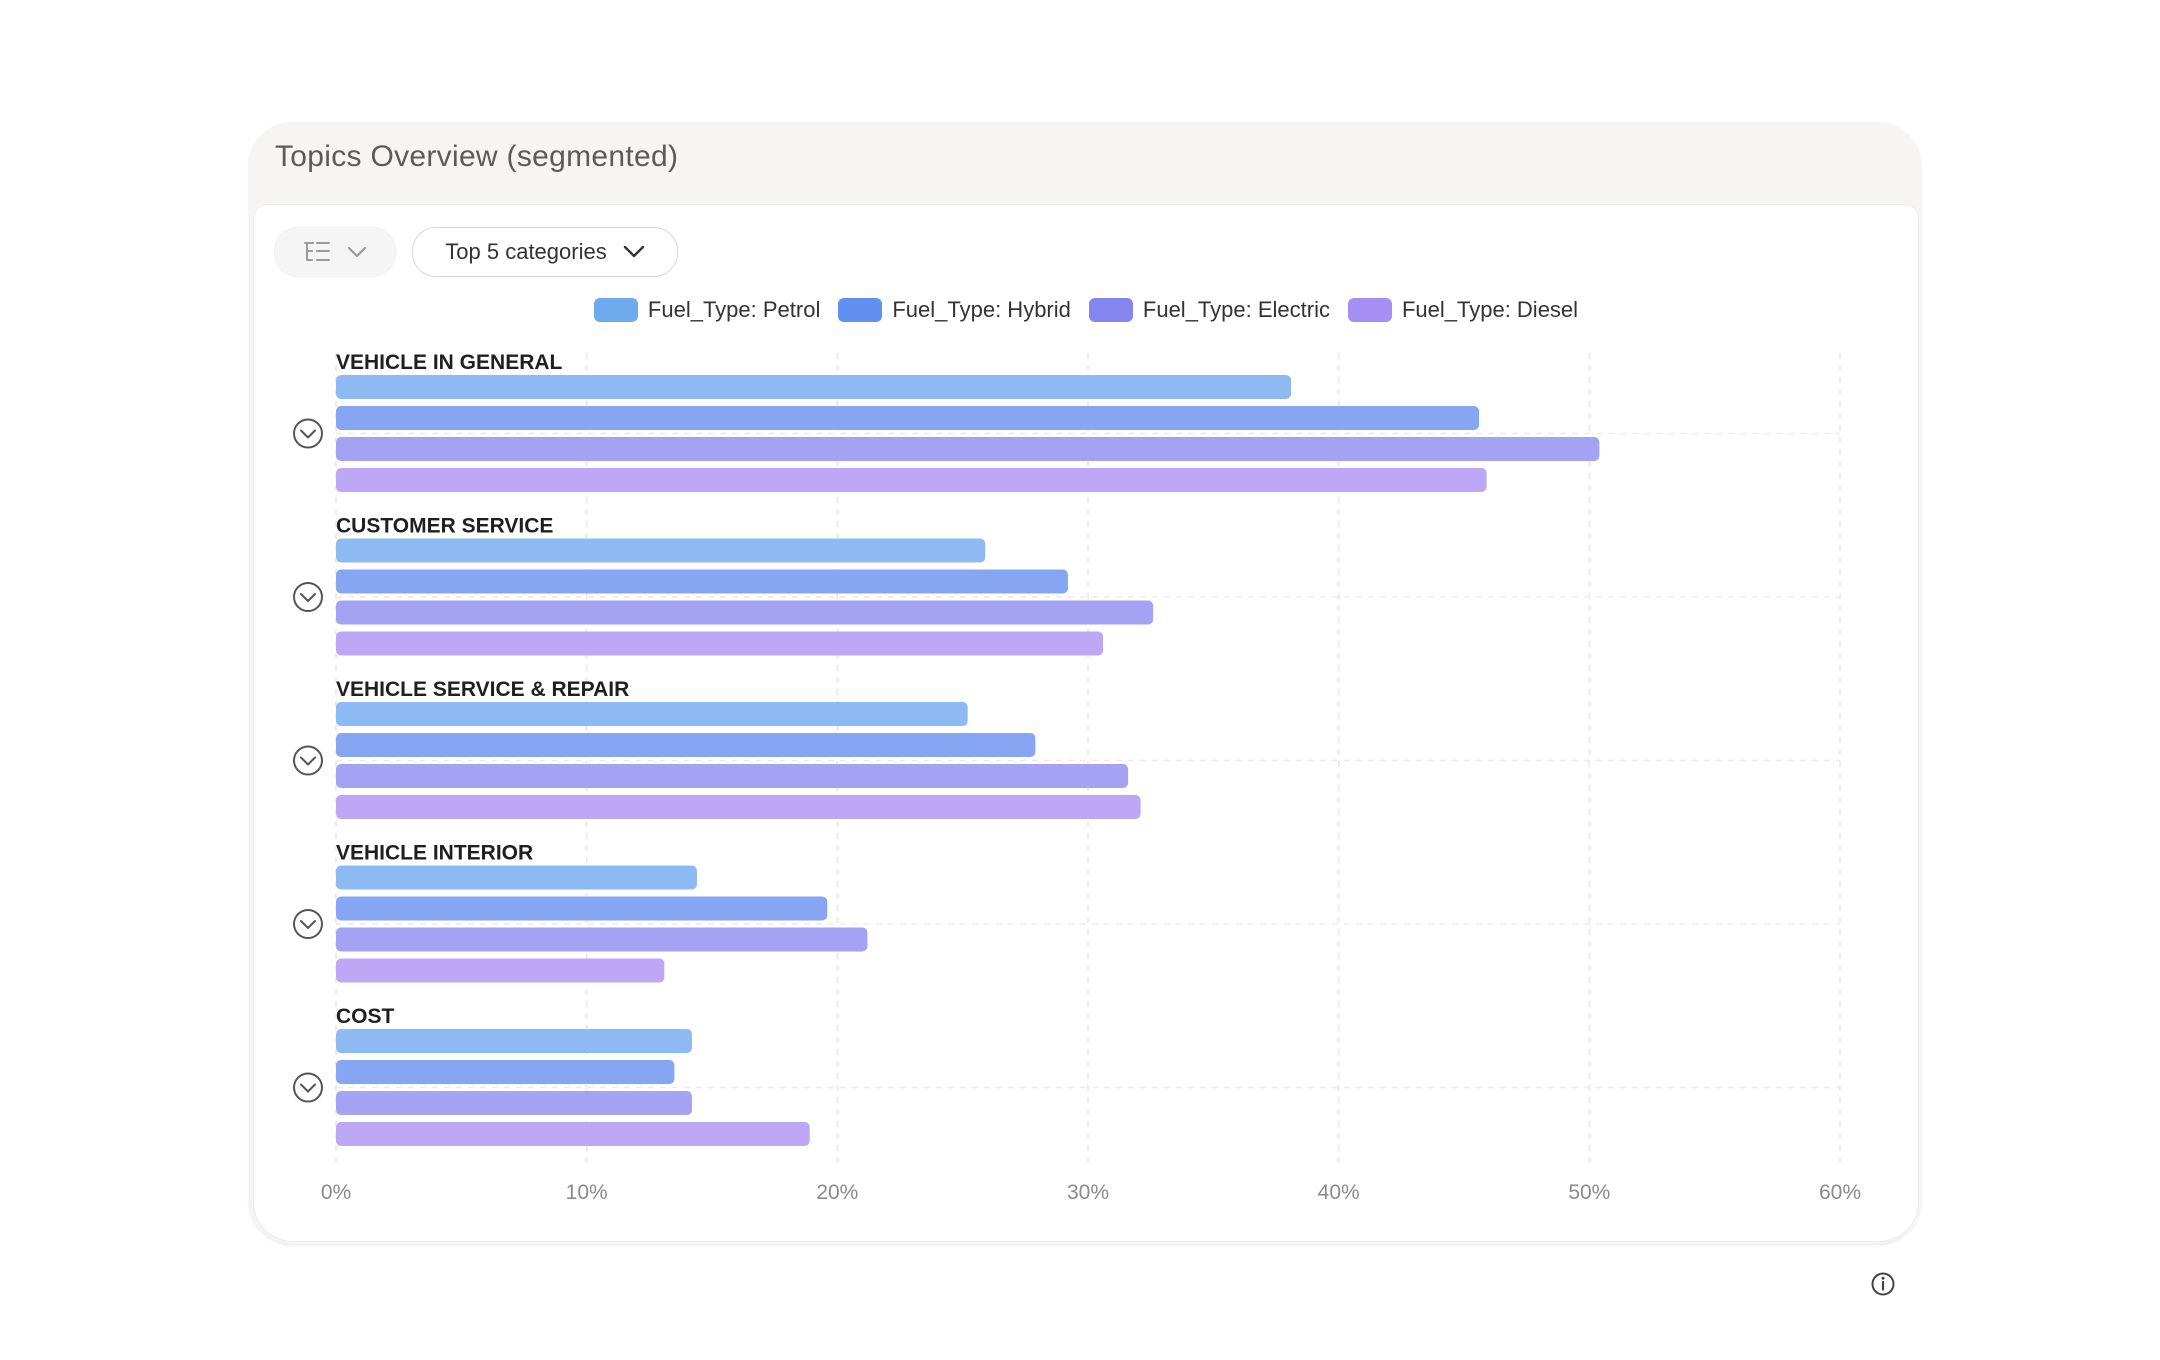  I want to click on bar-vehicle-service-repair-fuel-type-diesel, so click(738, 807).